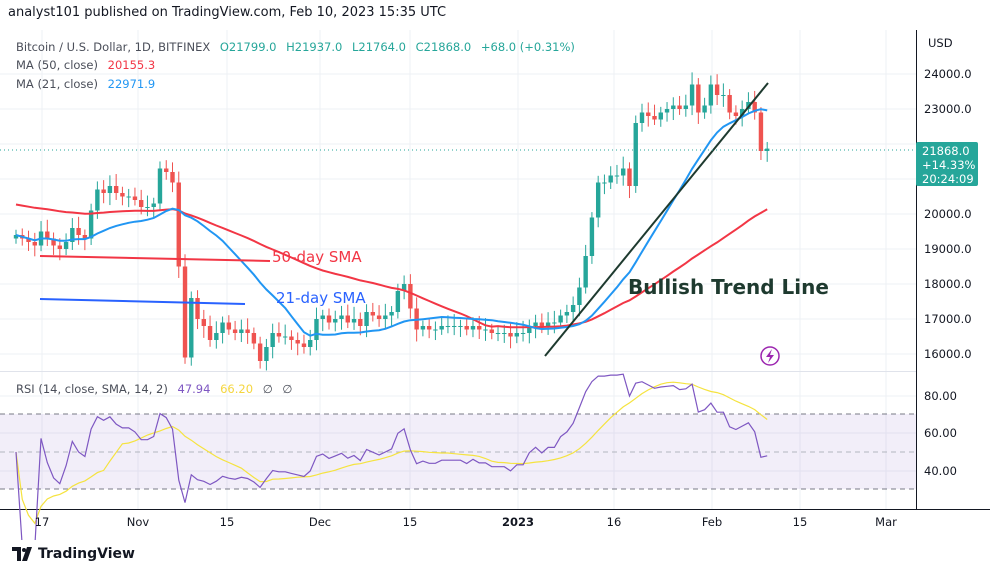  Describe the element at coordinates (267, 389) in the screenshot. I see `rsi-extra-value: ∅` at that location.